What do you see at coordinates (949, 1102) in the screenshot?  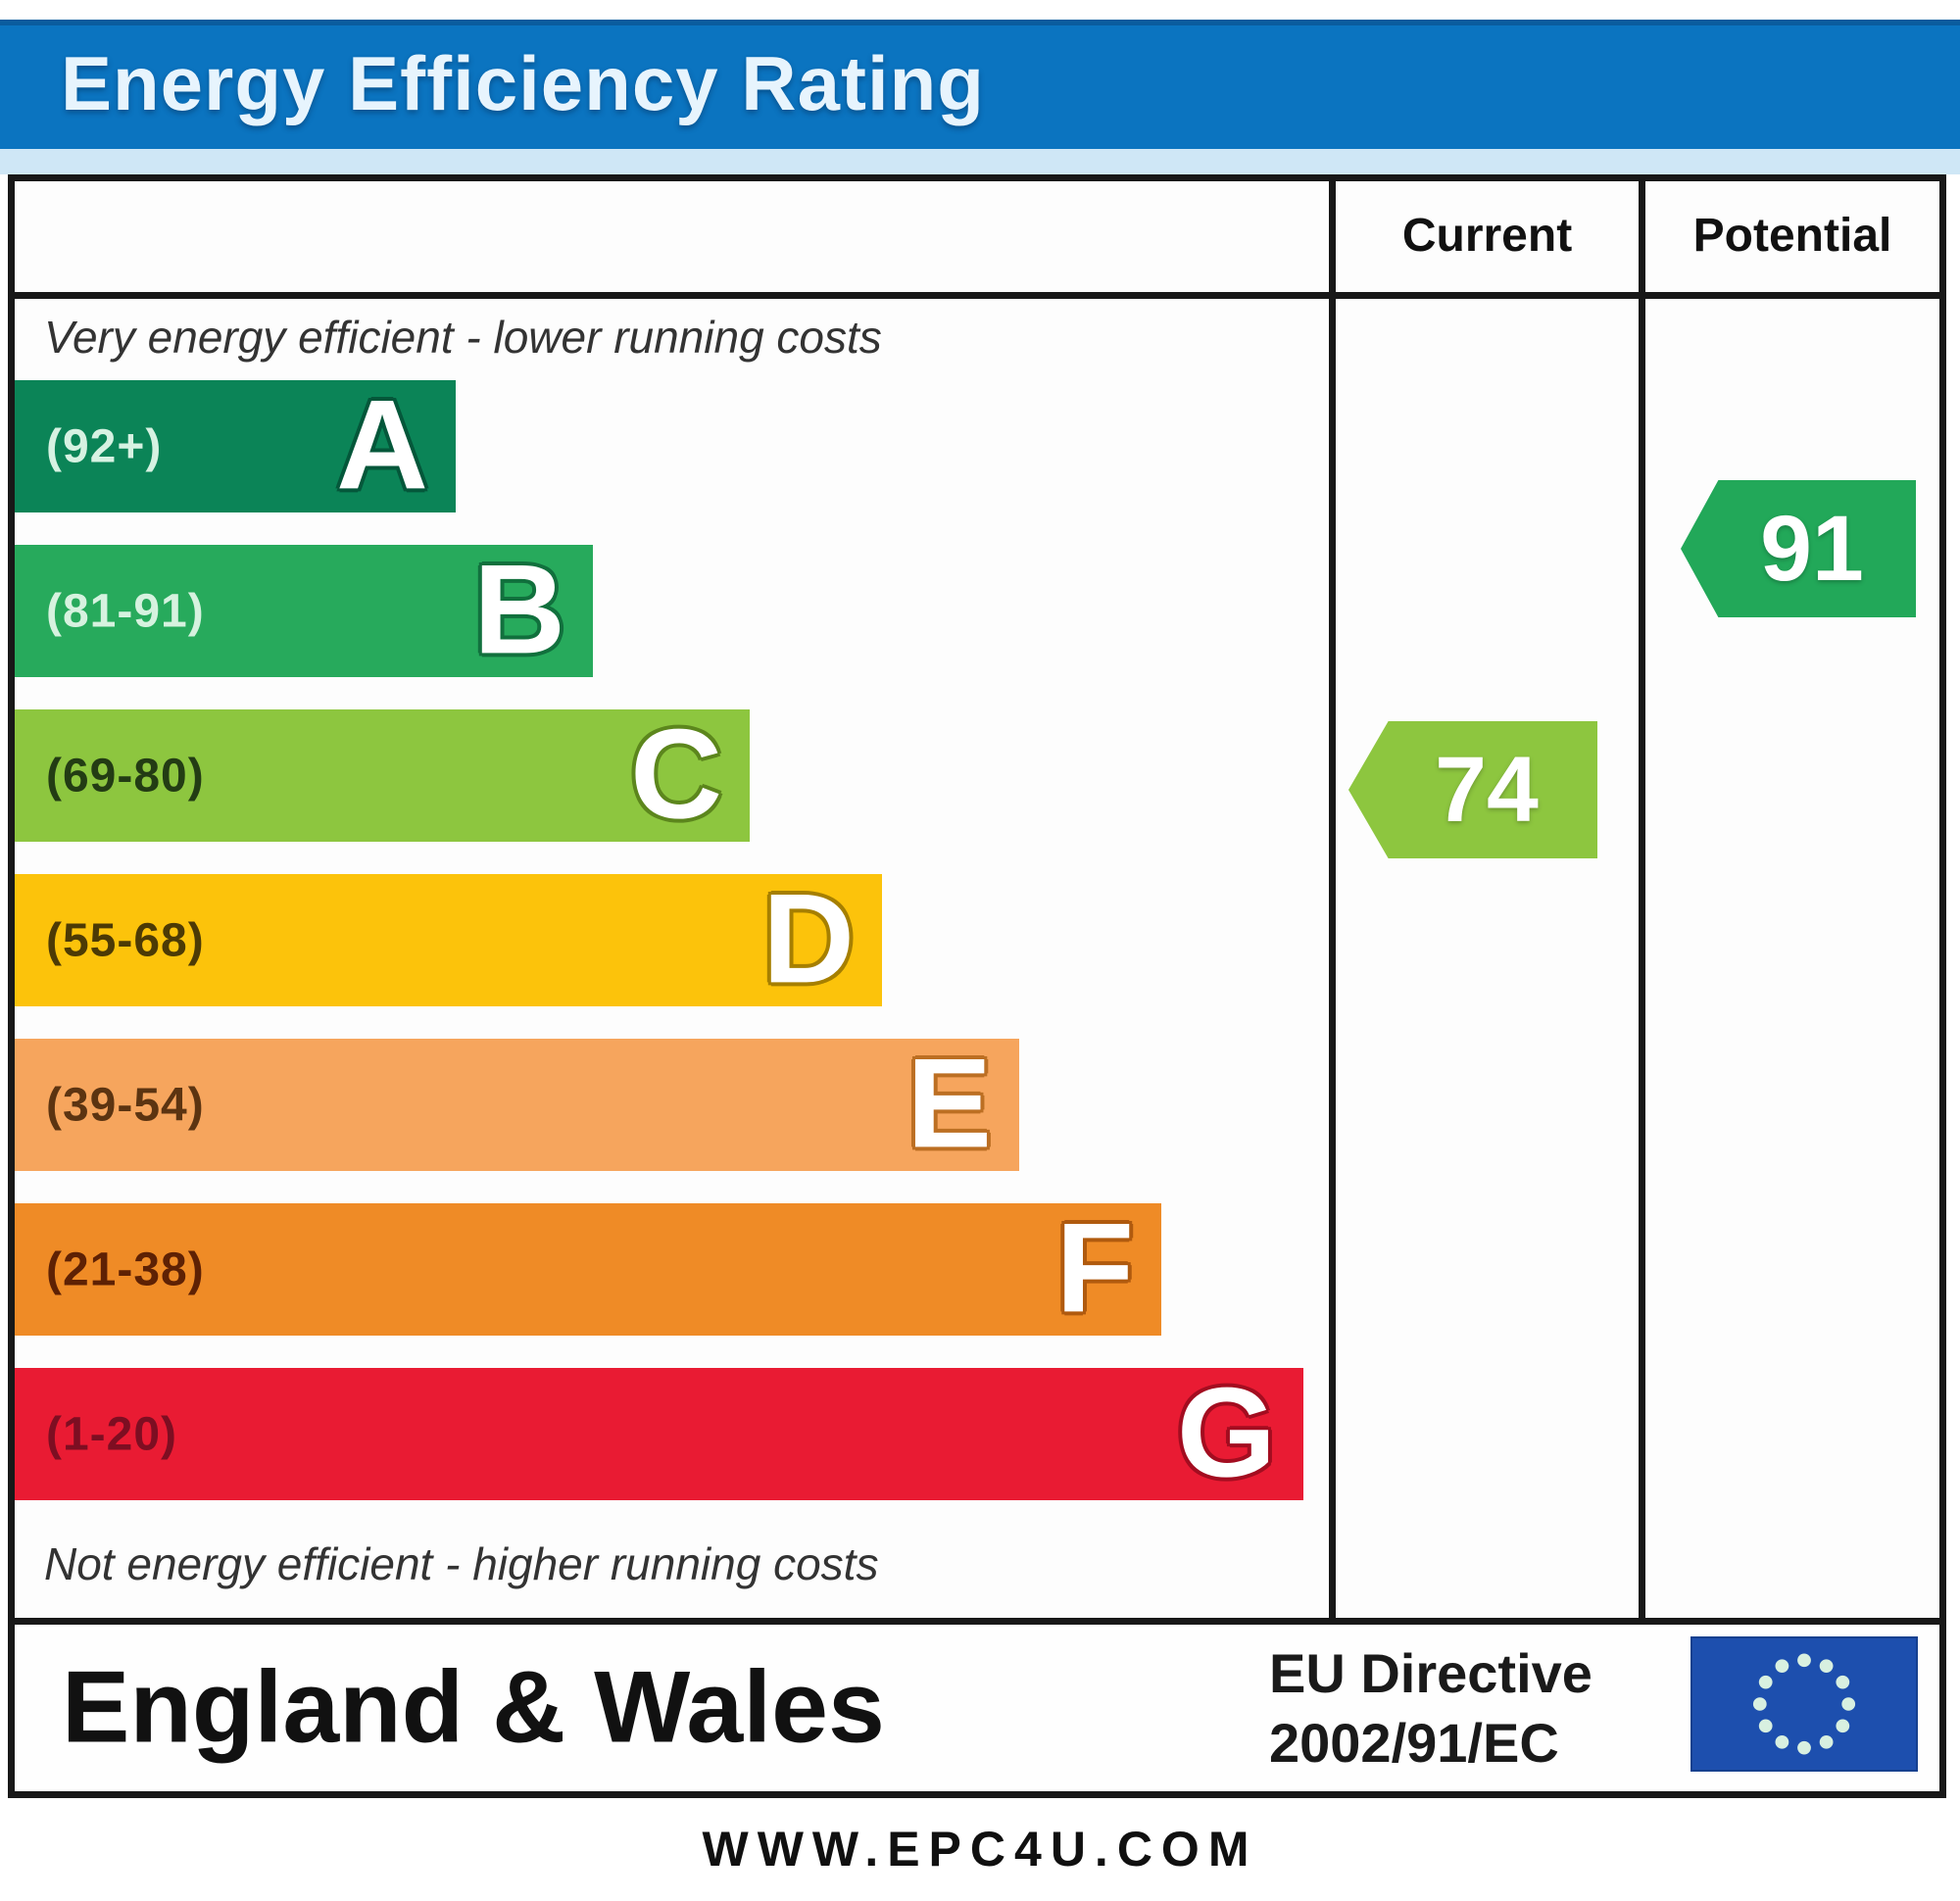 I see `band-e-letter: E` at bounding box center [949, 1102].